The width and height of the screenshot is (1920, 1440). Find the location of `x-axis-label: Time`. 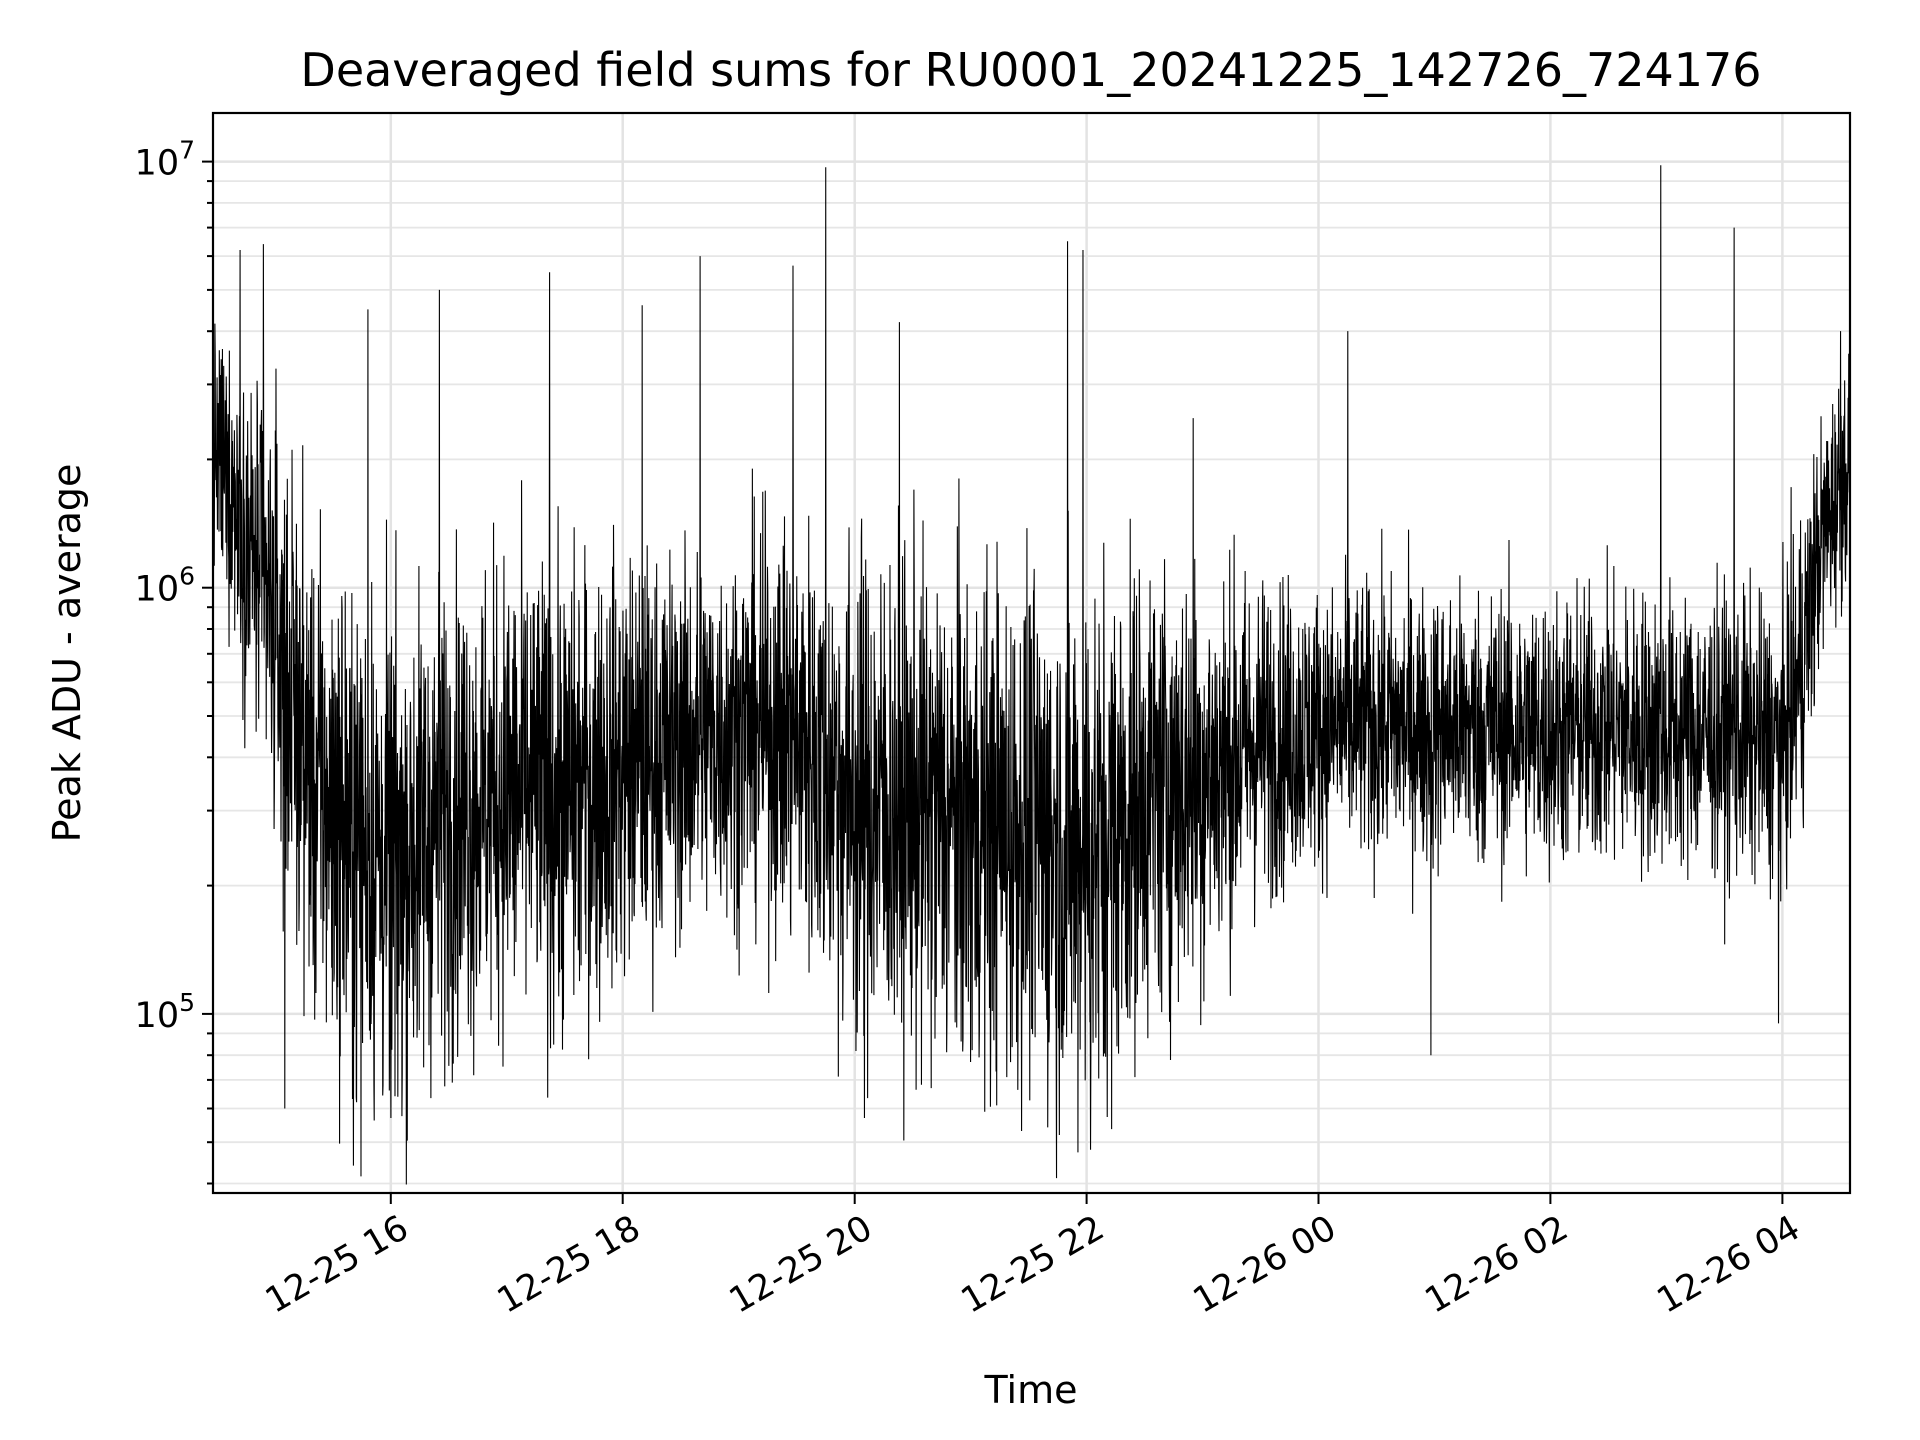

x-axis-label: Time is located at coordinates (1031, 1390).